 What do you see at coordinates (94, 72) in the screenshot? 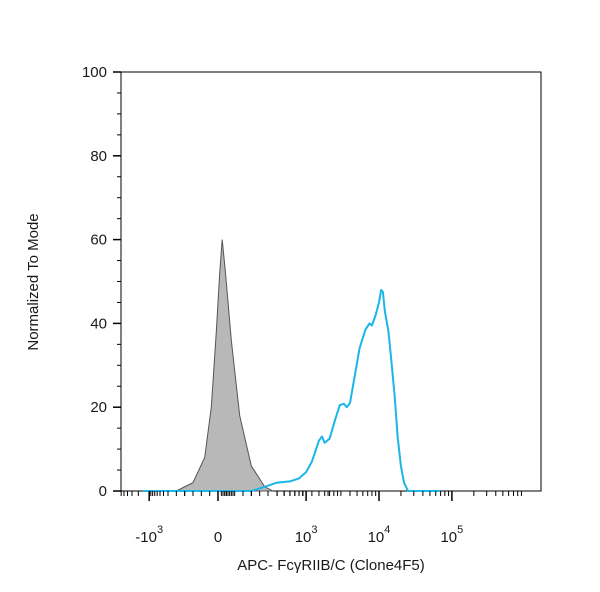
I see `y-tick-label: 100` at bounding box center [94, 72].